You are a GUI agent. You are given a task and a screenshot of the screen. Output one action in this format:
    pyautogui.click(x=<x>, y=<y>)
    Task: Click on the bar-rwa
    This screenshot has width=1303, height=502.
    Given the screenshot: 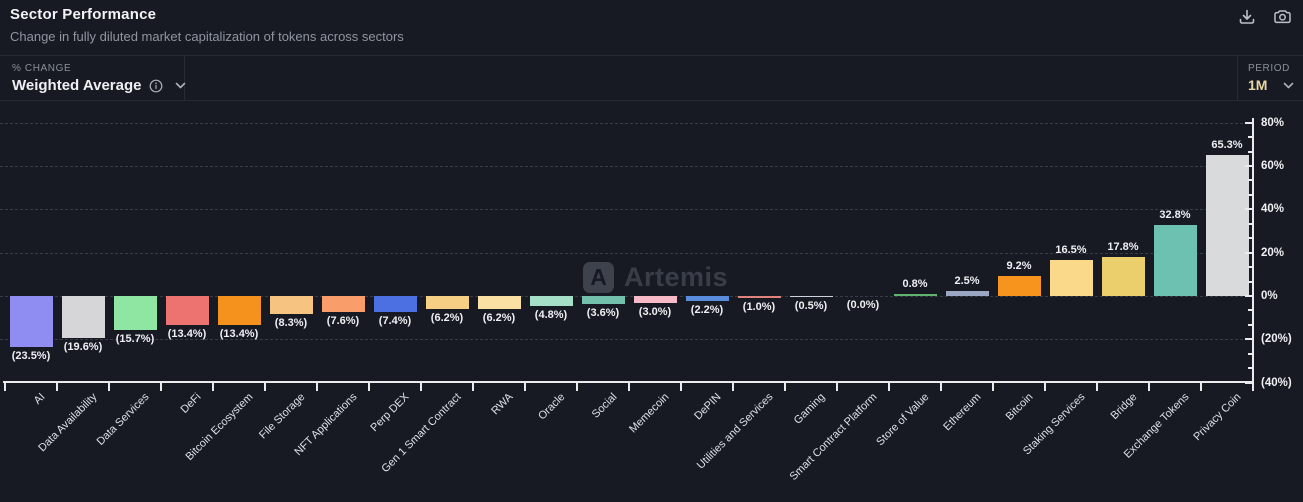 What is the action you would take?
    pyautogui.click(x=499, y=303)
    